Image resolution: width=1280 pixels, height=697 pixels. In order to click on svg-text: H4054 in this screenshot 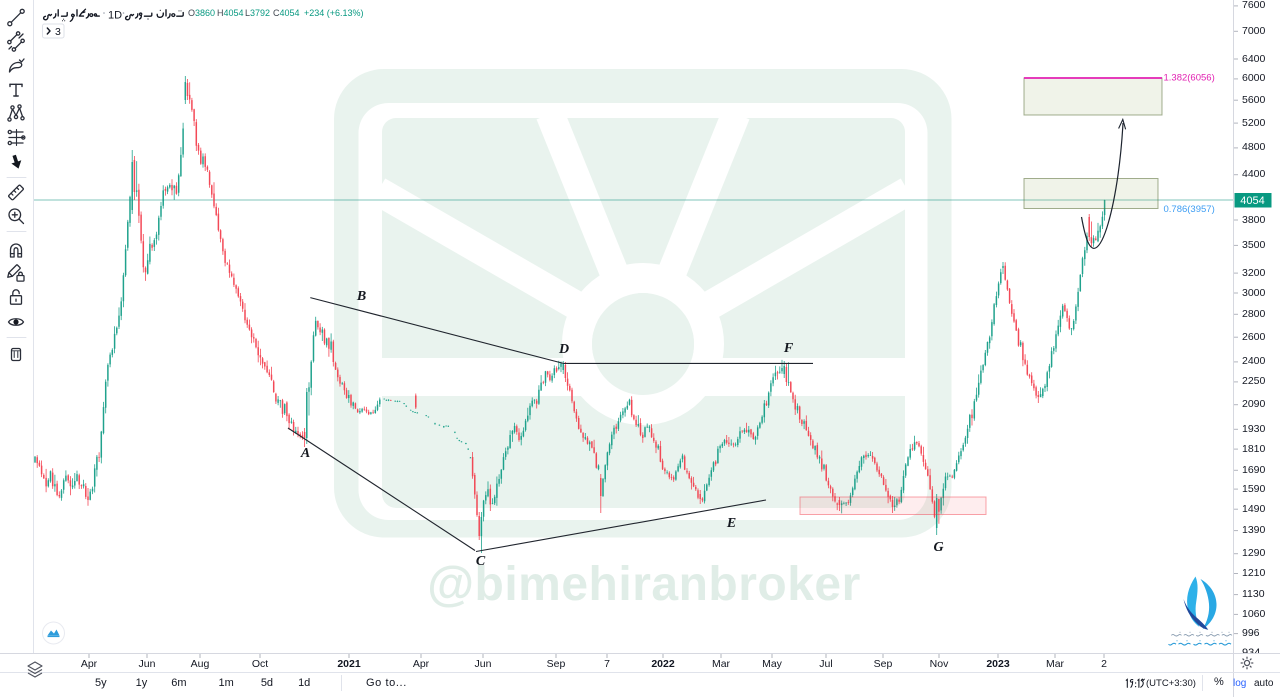, I will do `click(230, 13)`.